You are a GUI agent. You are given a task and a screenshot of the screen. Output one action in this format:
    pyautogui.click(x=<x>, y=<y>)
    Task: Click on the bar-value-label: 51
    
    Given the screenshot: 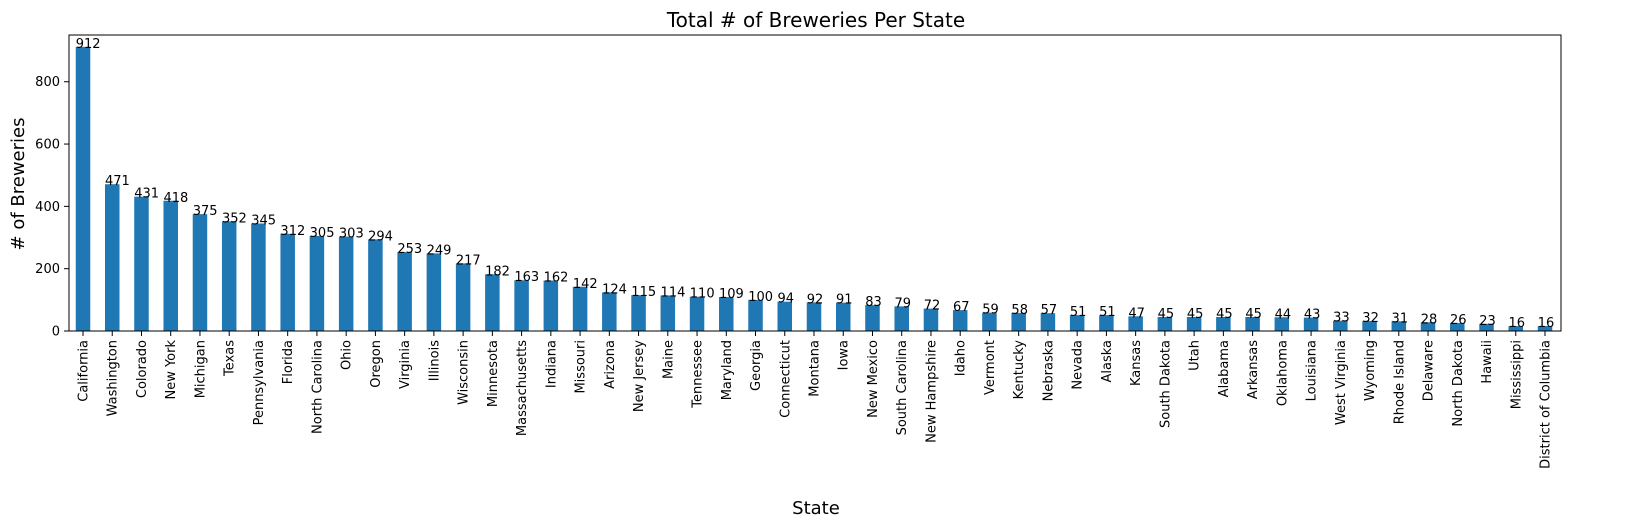 What is the action you would take?
    pyautogui.click(x=1078, y=312)
    